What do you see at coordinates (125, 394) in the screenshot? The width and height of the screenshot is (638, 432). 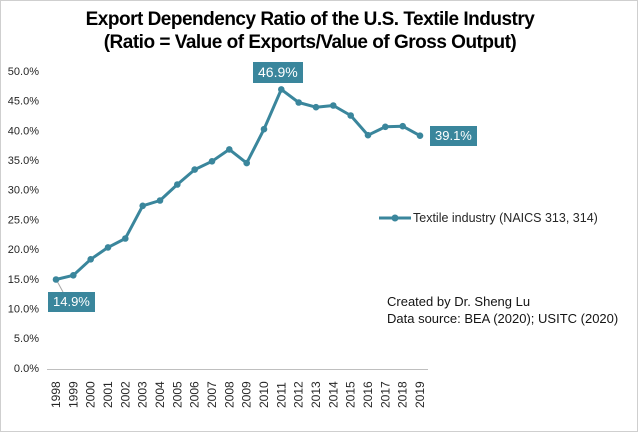 I see `x-axis-tick-label: 2002` at bounding box center [125, 394].